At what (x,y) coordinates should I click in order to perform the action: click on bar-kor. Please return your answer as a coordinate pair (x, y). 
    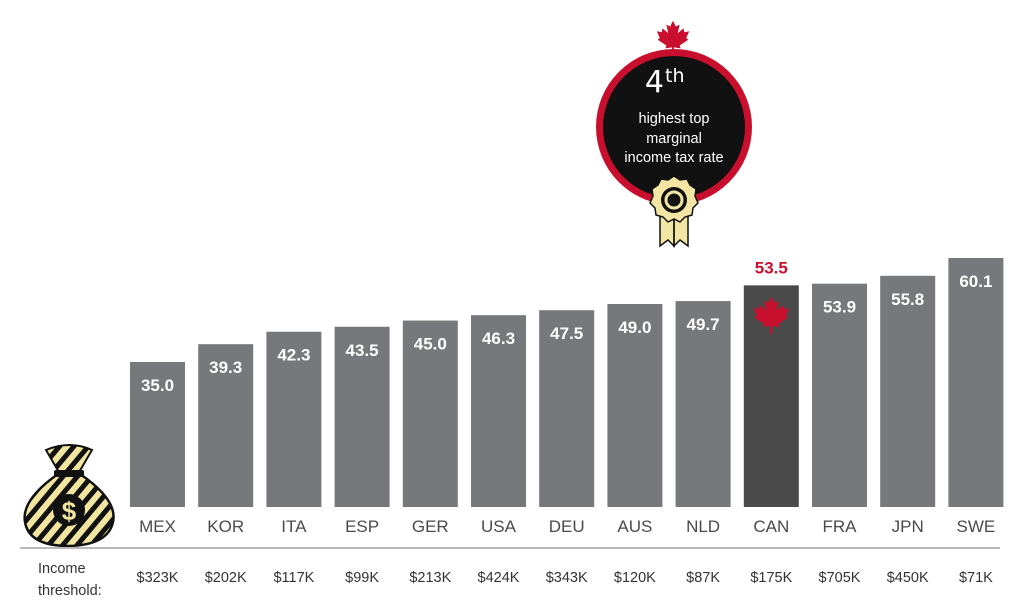
    Looking at the image, I should click on (226, 425).